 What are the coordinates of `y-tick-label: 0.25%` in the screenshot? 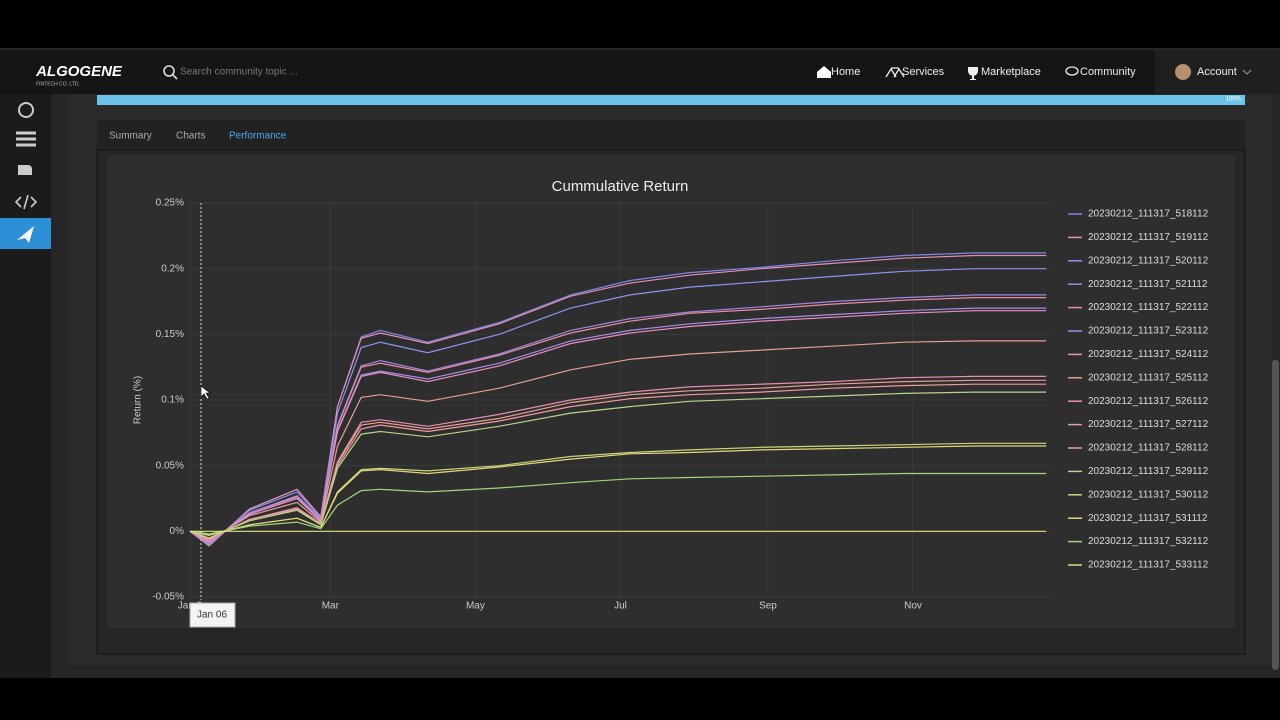 It's located at (170, 203).